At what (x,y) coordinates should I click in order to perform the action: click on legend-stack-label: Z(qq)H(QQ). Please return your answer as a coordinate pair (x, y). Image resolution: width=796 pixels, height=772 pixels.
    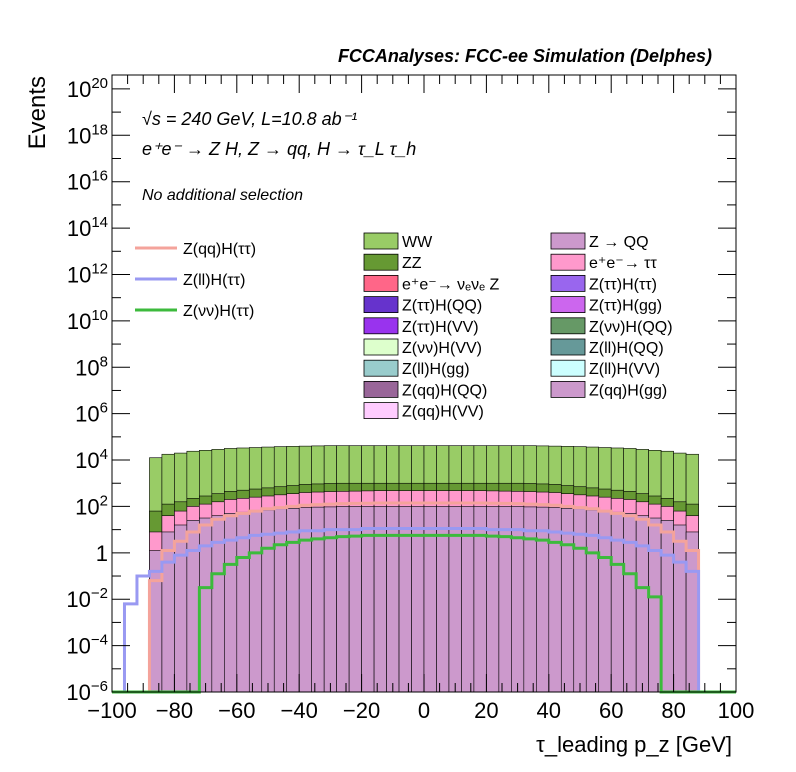
    Looking at the image, I should click on (444, 390).